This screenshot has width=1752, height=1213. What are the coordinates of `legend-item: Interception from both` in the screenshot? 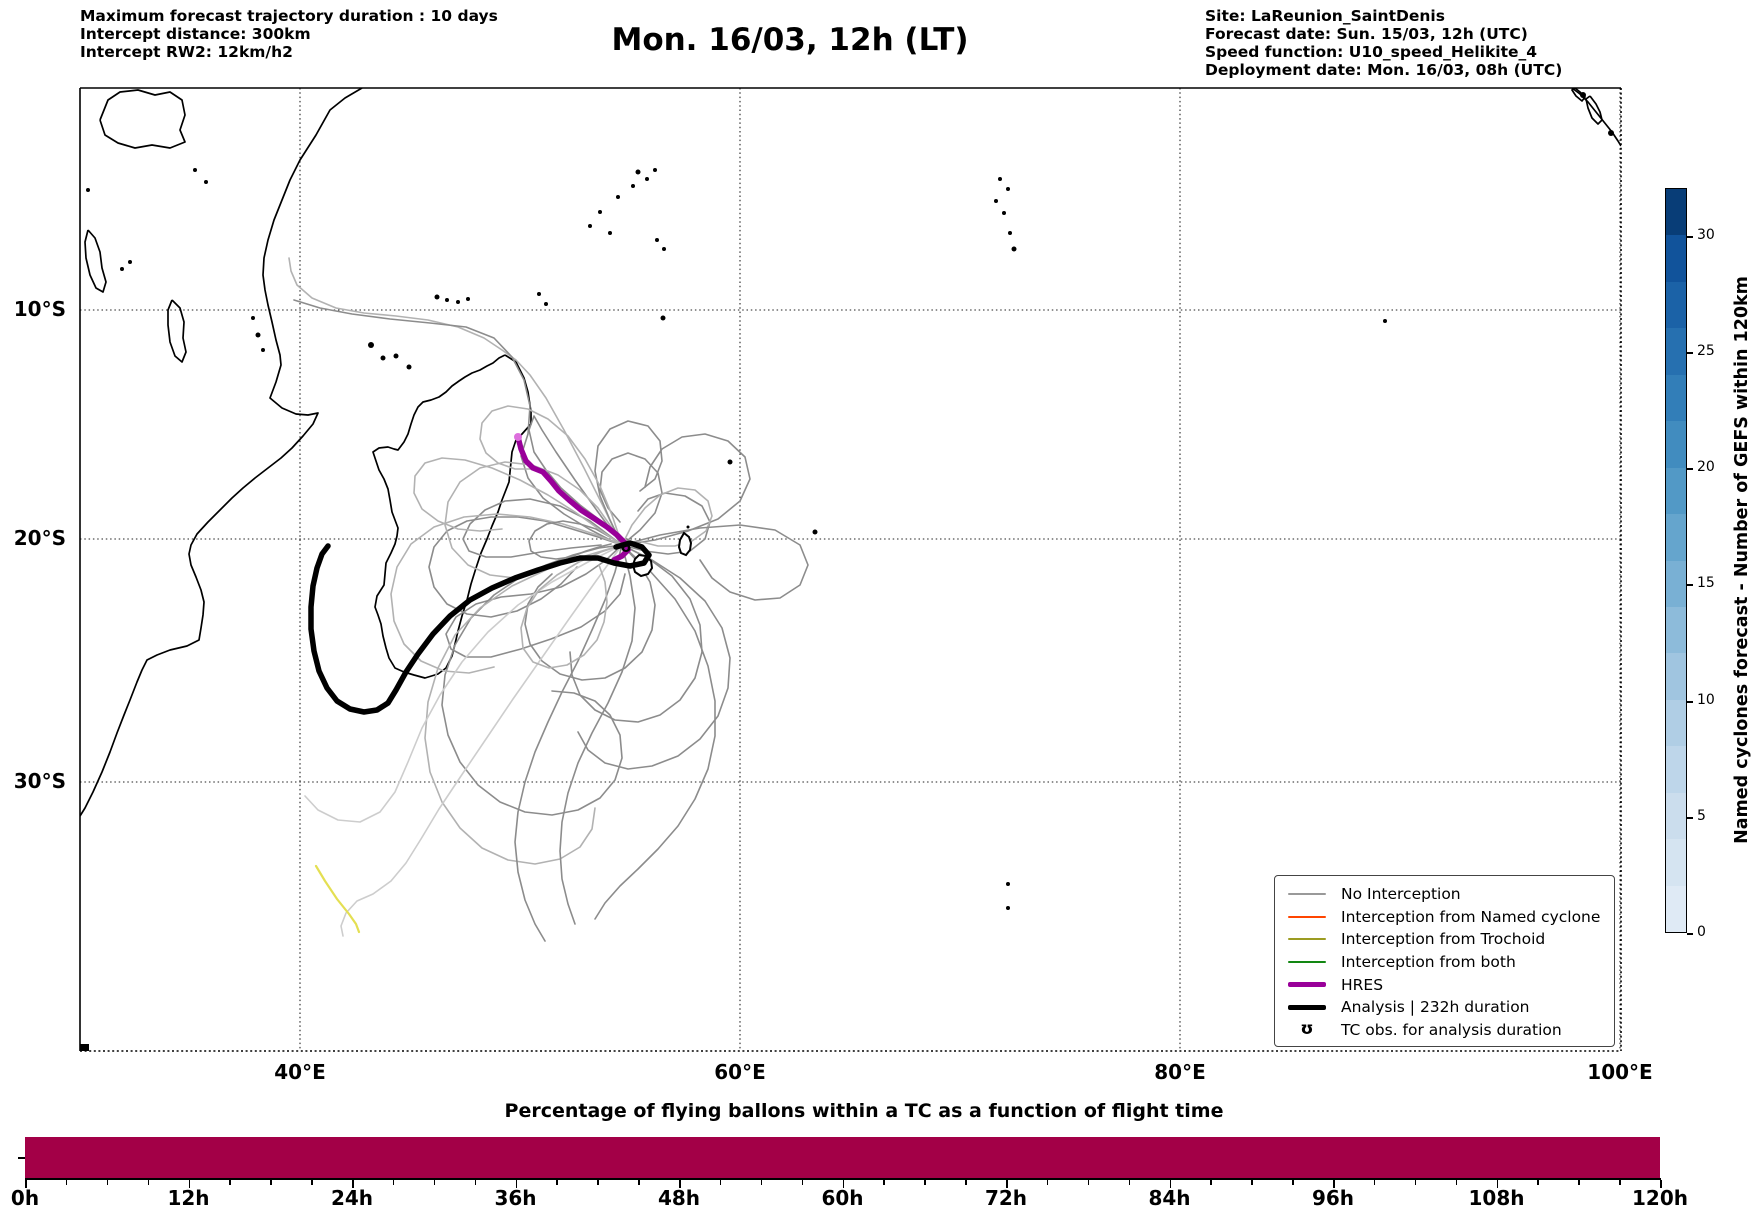 It's located at (1445, 962).